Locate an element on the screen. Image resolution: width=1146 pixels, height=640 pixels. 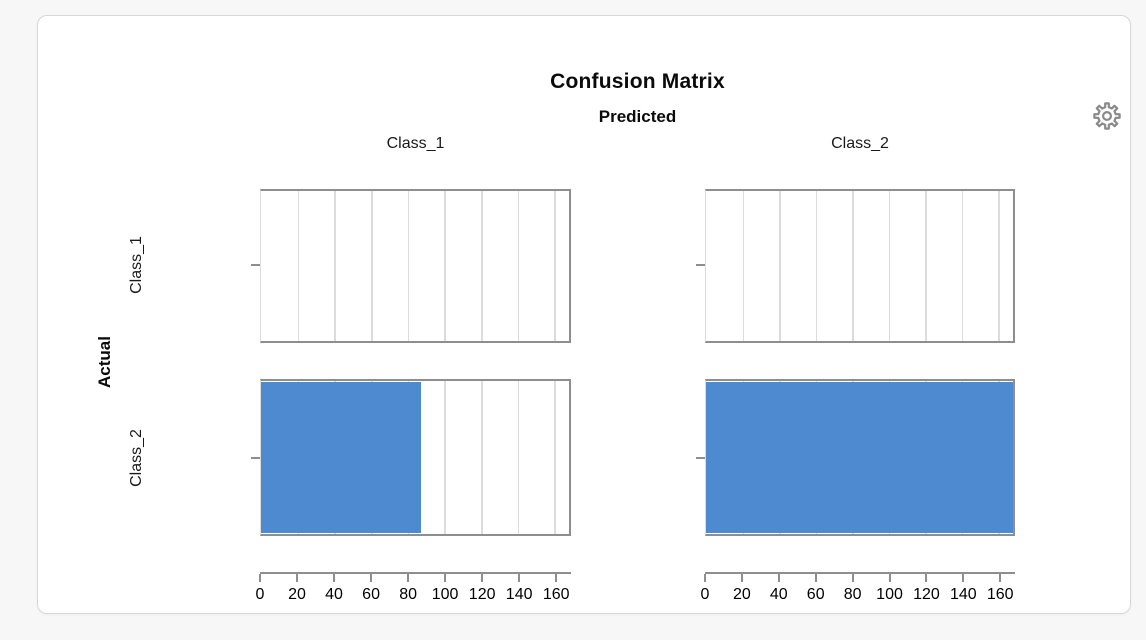
x-axis-right: 0 20 40 60 80 100 120 140 160 is located at coordinates (858, 590).